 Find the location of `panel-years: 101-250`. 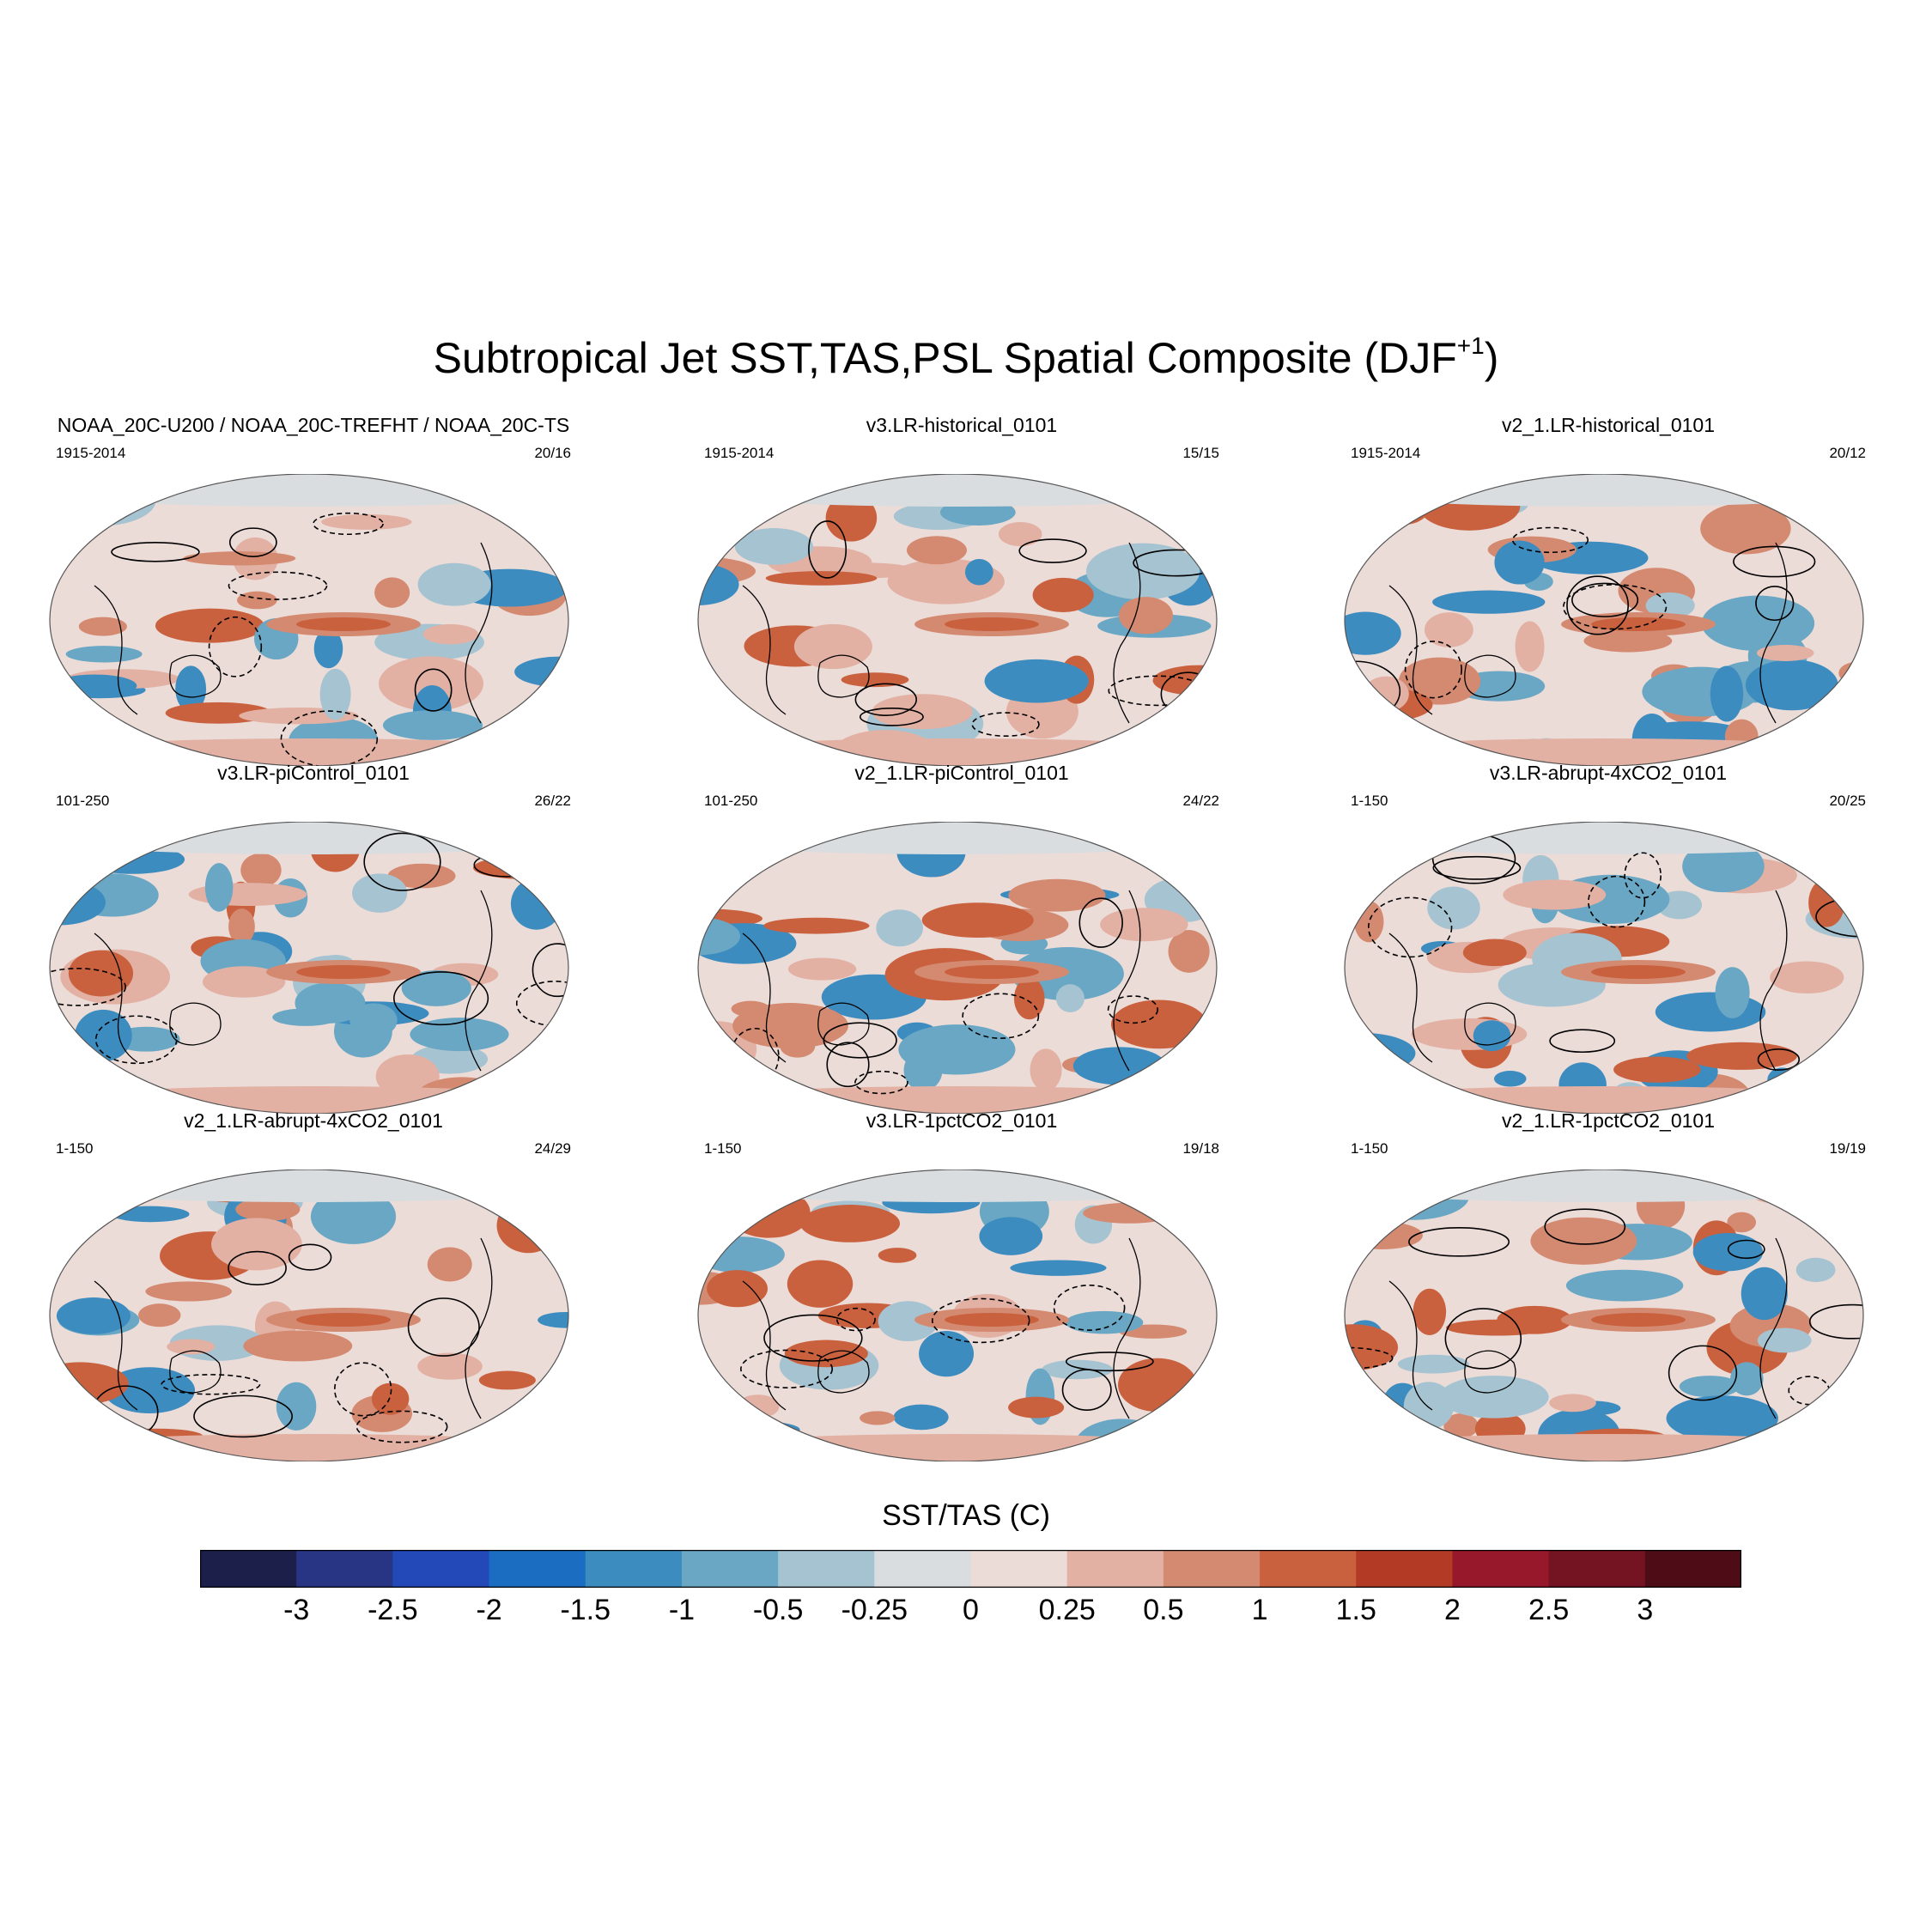

panel-years: 101-250 is located at coordinates (731, 801).